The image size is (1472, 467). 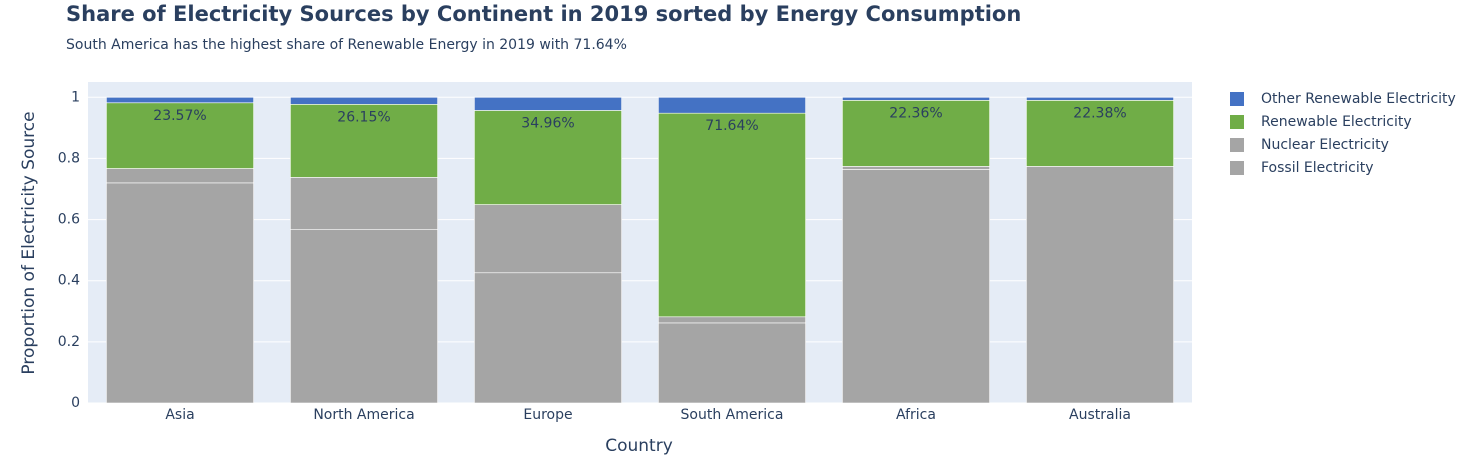 I want to click on y-tick-label: 0.4, so click(x=69, y=281).